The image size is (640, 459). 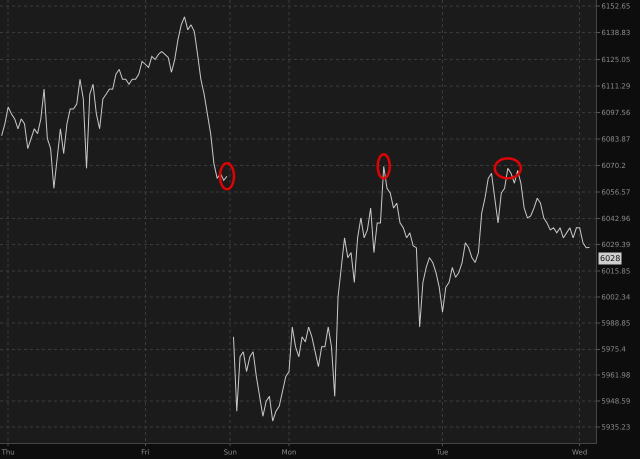 What do you see at coordinates (610, 258) in the screenshot?
I see `text: 6028` at bounding box center [610, 258].